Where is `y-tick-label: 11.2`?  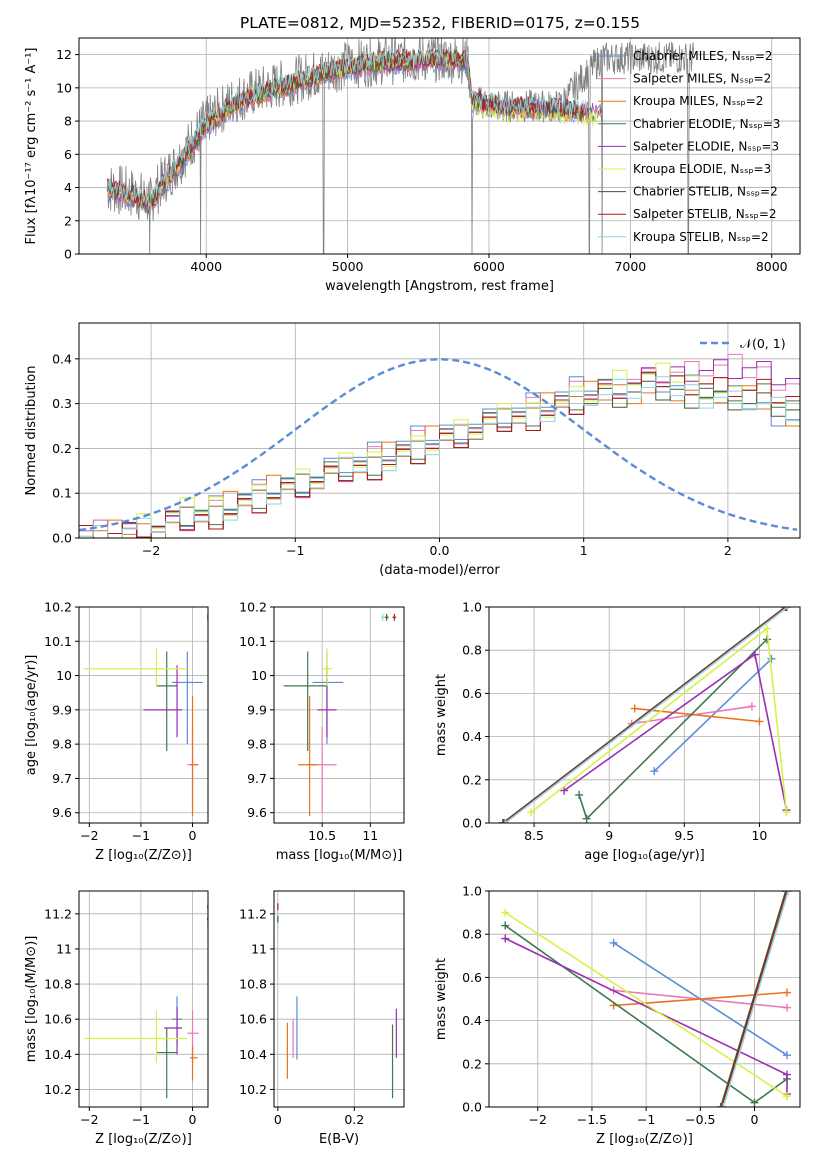
y-tick-label: 11.2 is located at coordinates (58, 913).